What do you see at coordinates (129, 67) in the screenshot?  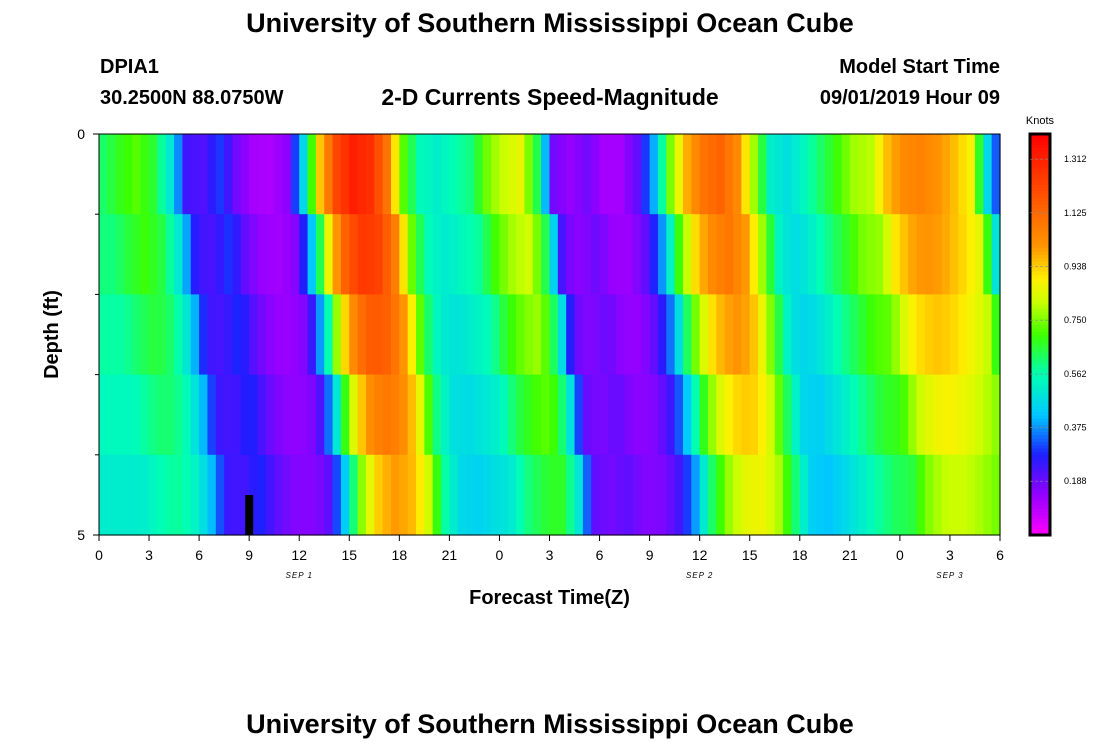 I see `station-id: DPIA1` at bounding box center [129, 67].